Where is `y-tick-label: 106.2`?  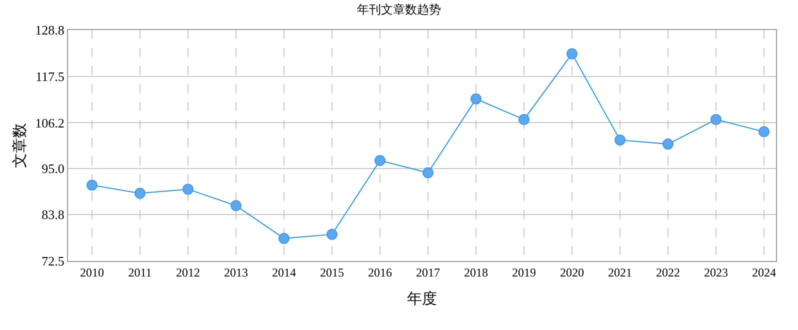 y-tick-label: 106.2 is located at coordinates (49, 122).